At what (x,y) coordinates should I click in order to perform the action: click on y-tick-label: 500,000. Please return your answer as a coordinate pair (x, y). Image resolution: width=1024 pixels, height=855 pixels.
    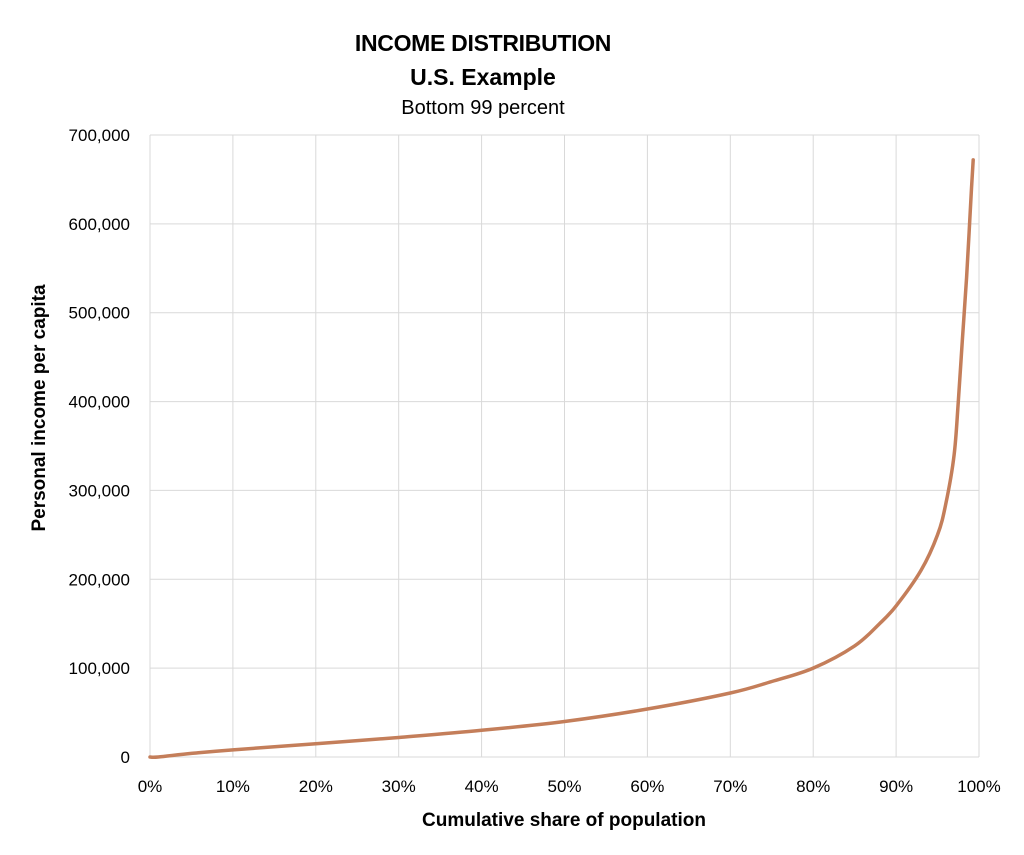
    Looking at the image, I should click on (99, 313).